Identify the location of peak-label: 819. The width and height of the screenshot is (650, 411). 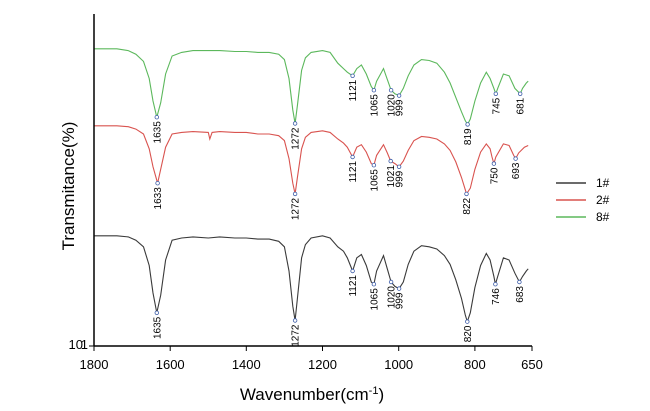
(468, 136).